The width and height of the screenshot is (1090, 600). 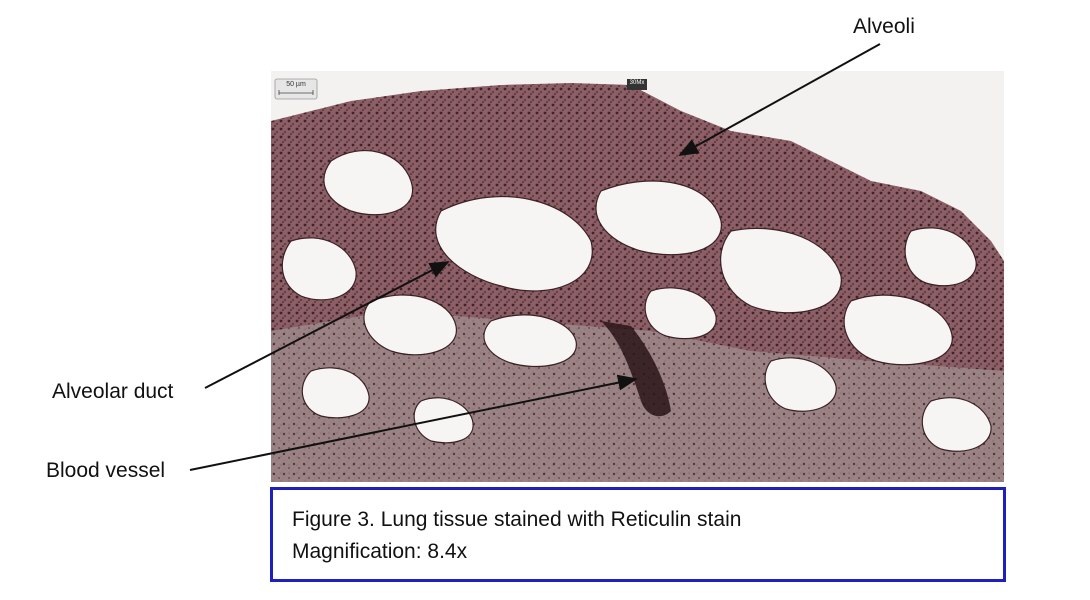 I want to click on scale-bar-text: 50 µm, so click(x=296, y=84).